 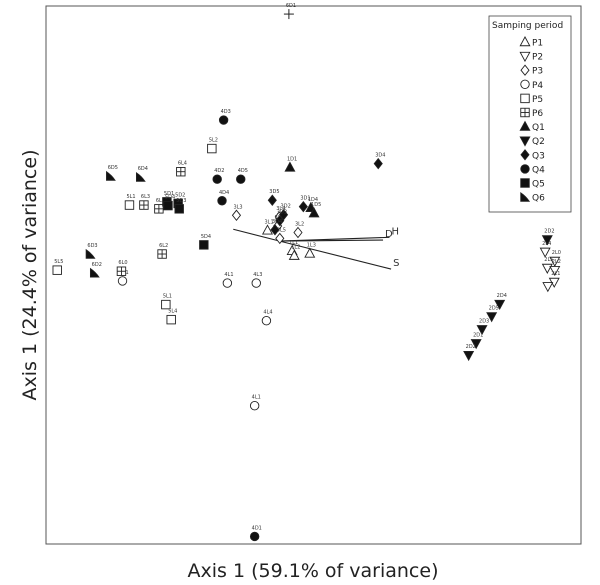 I want to click on point-label: 4D4, so click(x=224, y=193).